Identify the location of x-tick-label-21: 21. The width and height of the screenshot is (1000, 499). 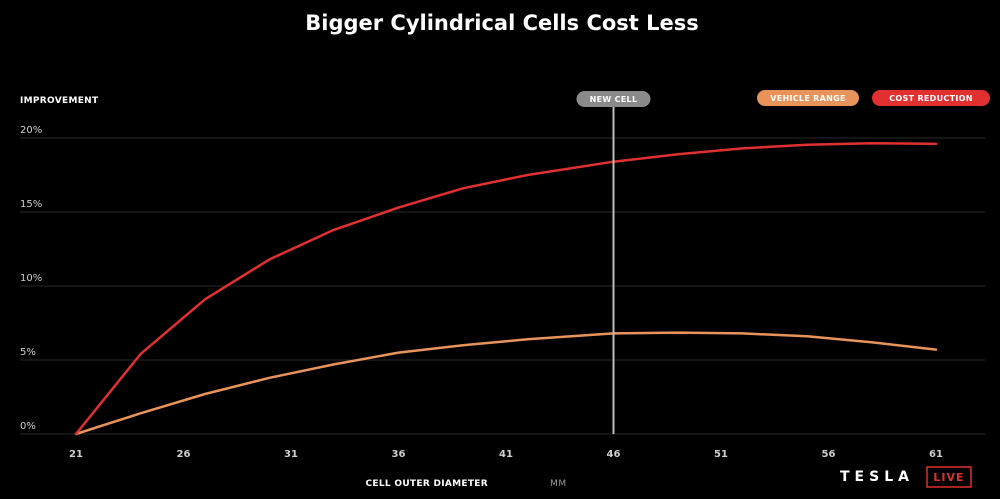
(76, 454).